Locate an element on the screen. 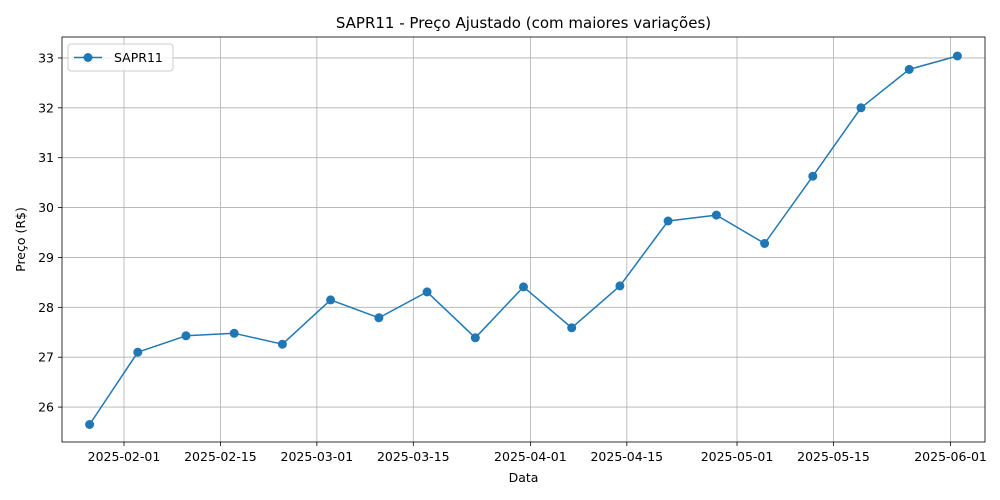  x-tick-label: 2025-03-01 is located at coordinates (317, 456).